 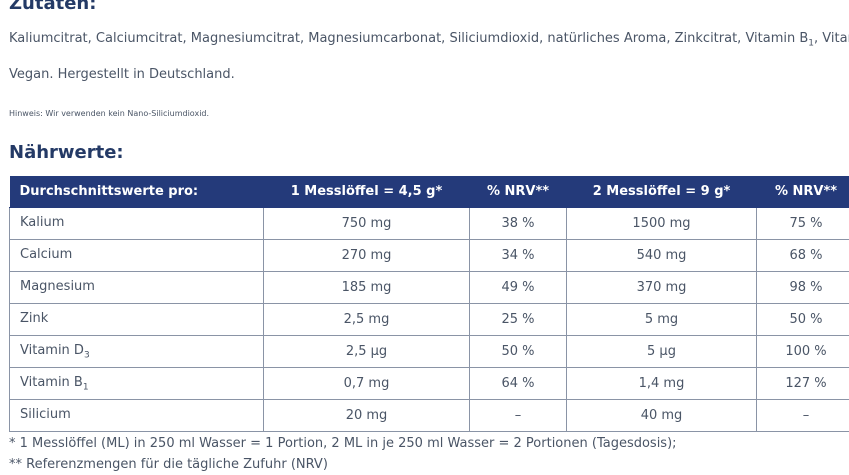 I want to click on value-2-scoops: 5 µg, so click(x=662, y=352).